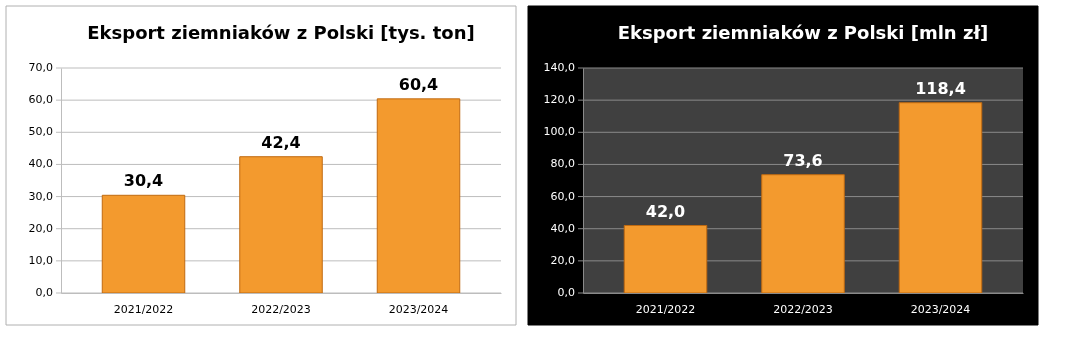  What do you see at coordinates (40, 196) in the screenshot?
I see `y-tick-label: 30,0` at bounding box center [40, 196].